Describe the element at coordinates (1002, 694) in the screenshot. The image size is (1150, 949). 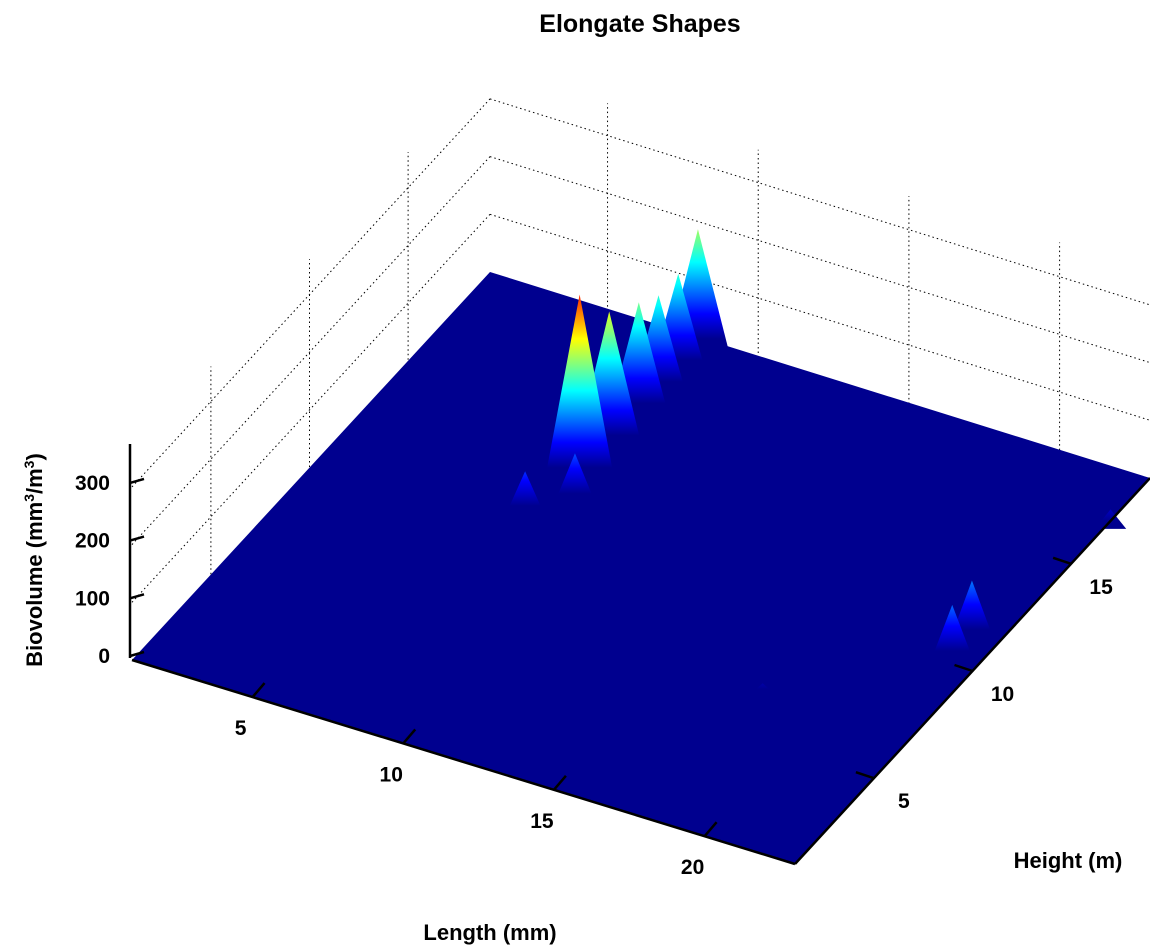
I see `y-tick-label: 10` at that location.